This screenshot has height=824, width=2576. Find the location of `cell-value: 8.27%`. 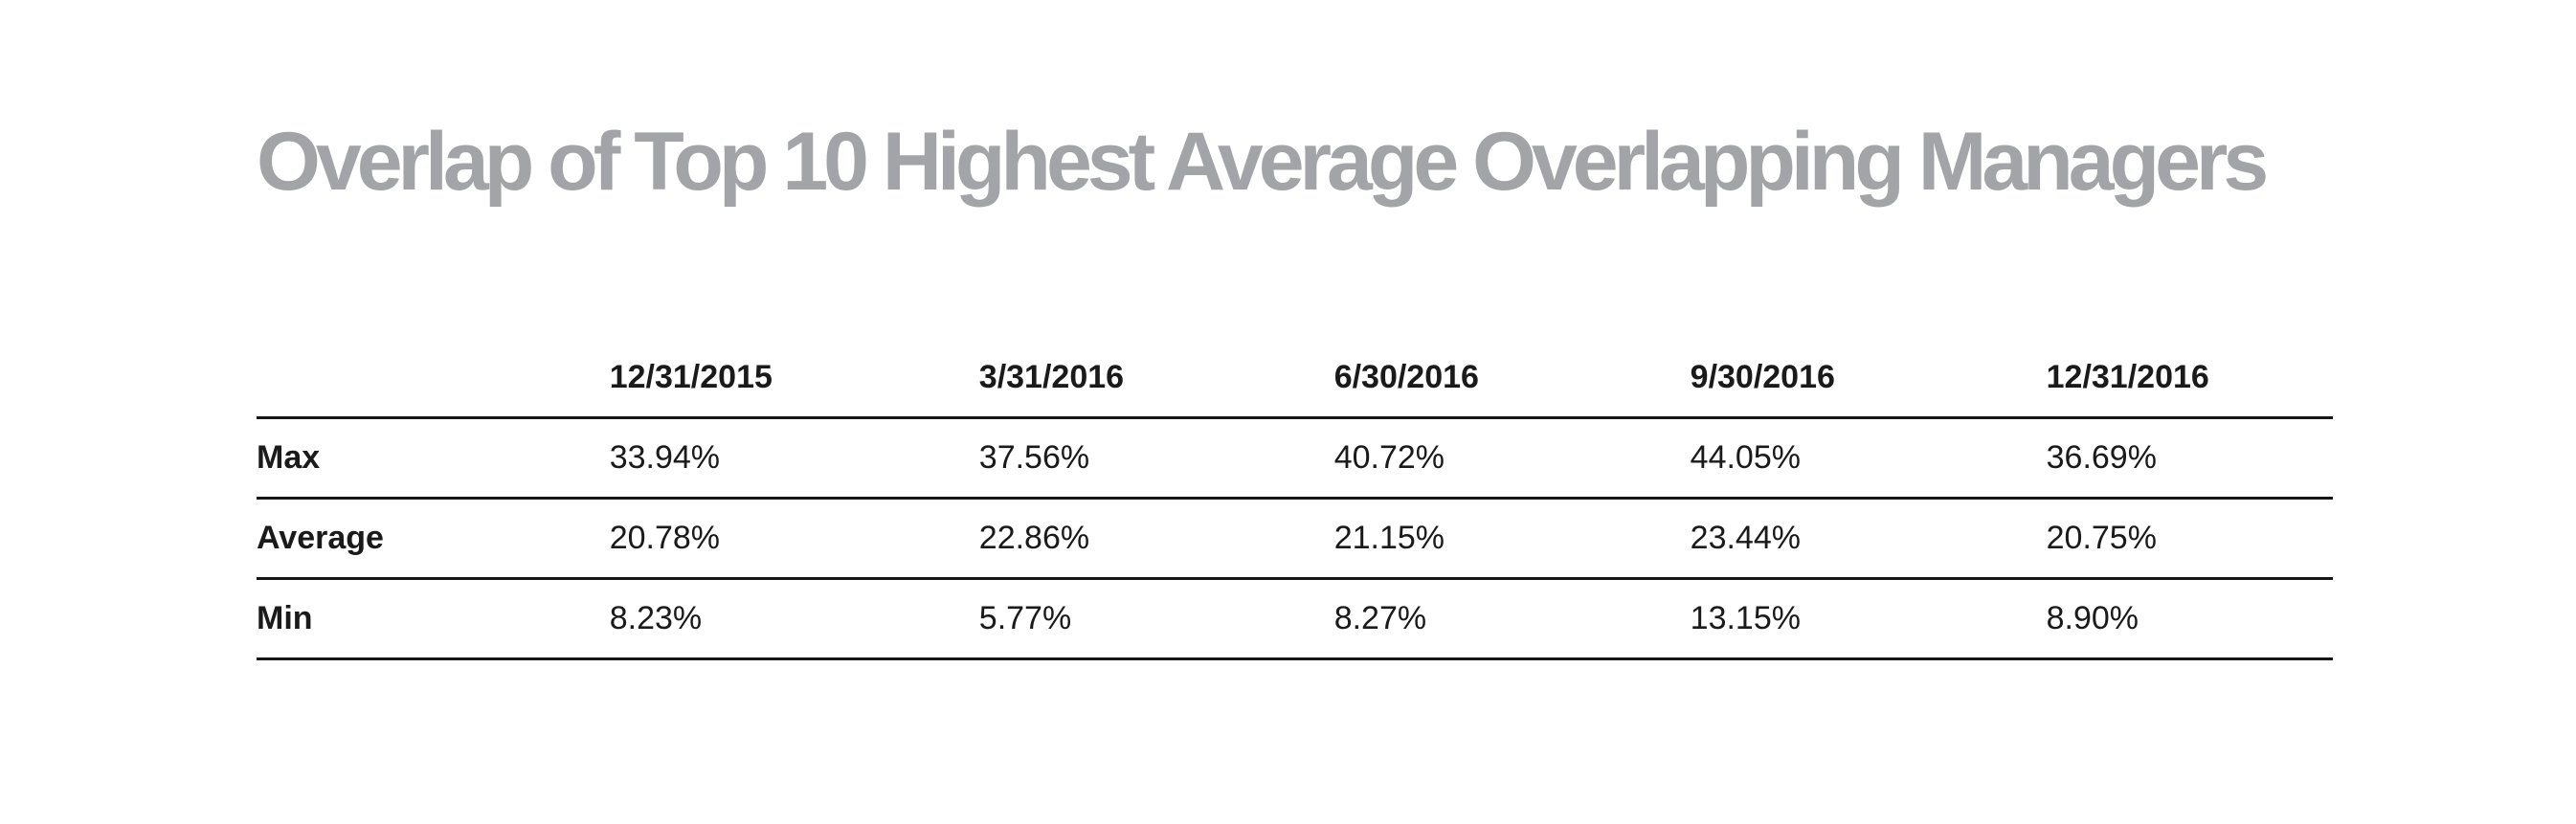

cell-value: 8.27% is located at coordinates (1512, 619).